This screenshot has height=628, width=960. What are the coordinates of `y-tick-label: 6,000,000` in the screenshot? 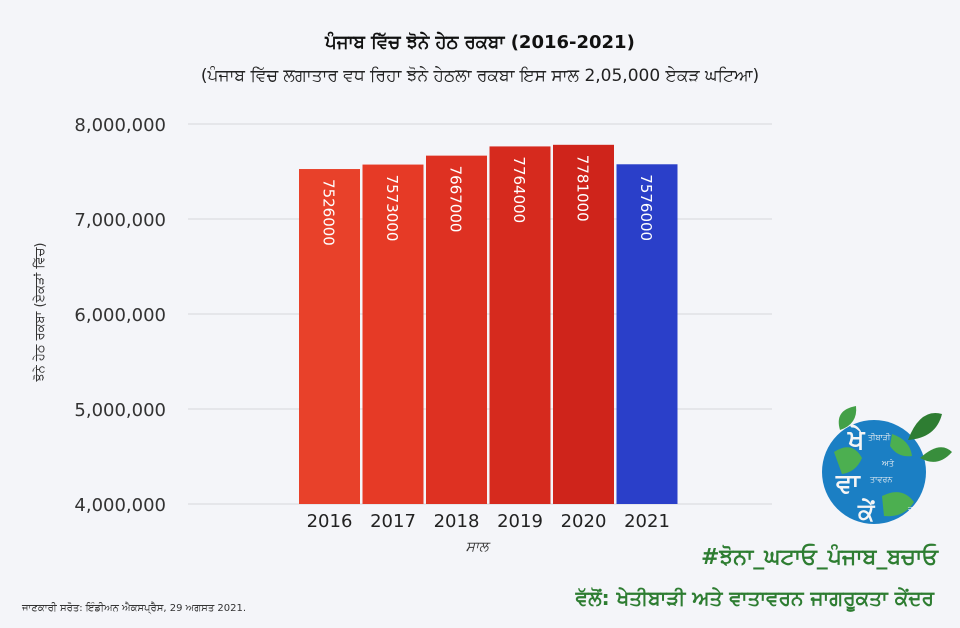 It's located at (120, 315).